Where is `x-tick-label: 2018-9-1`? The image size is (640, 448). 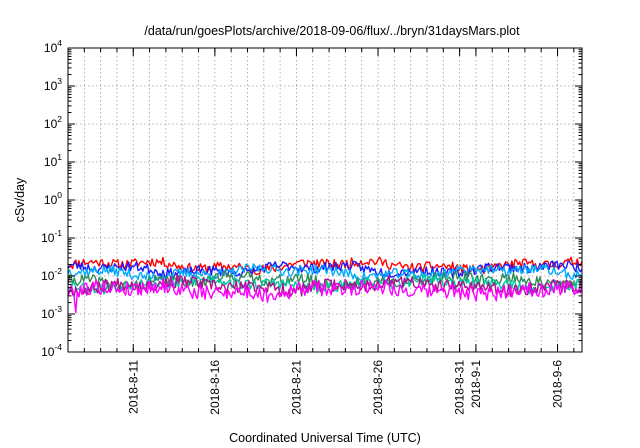
x-tick-label: 2018-9-1 is located at coordinates (476, 384).